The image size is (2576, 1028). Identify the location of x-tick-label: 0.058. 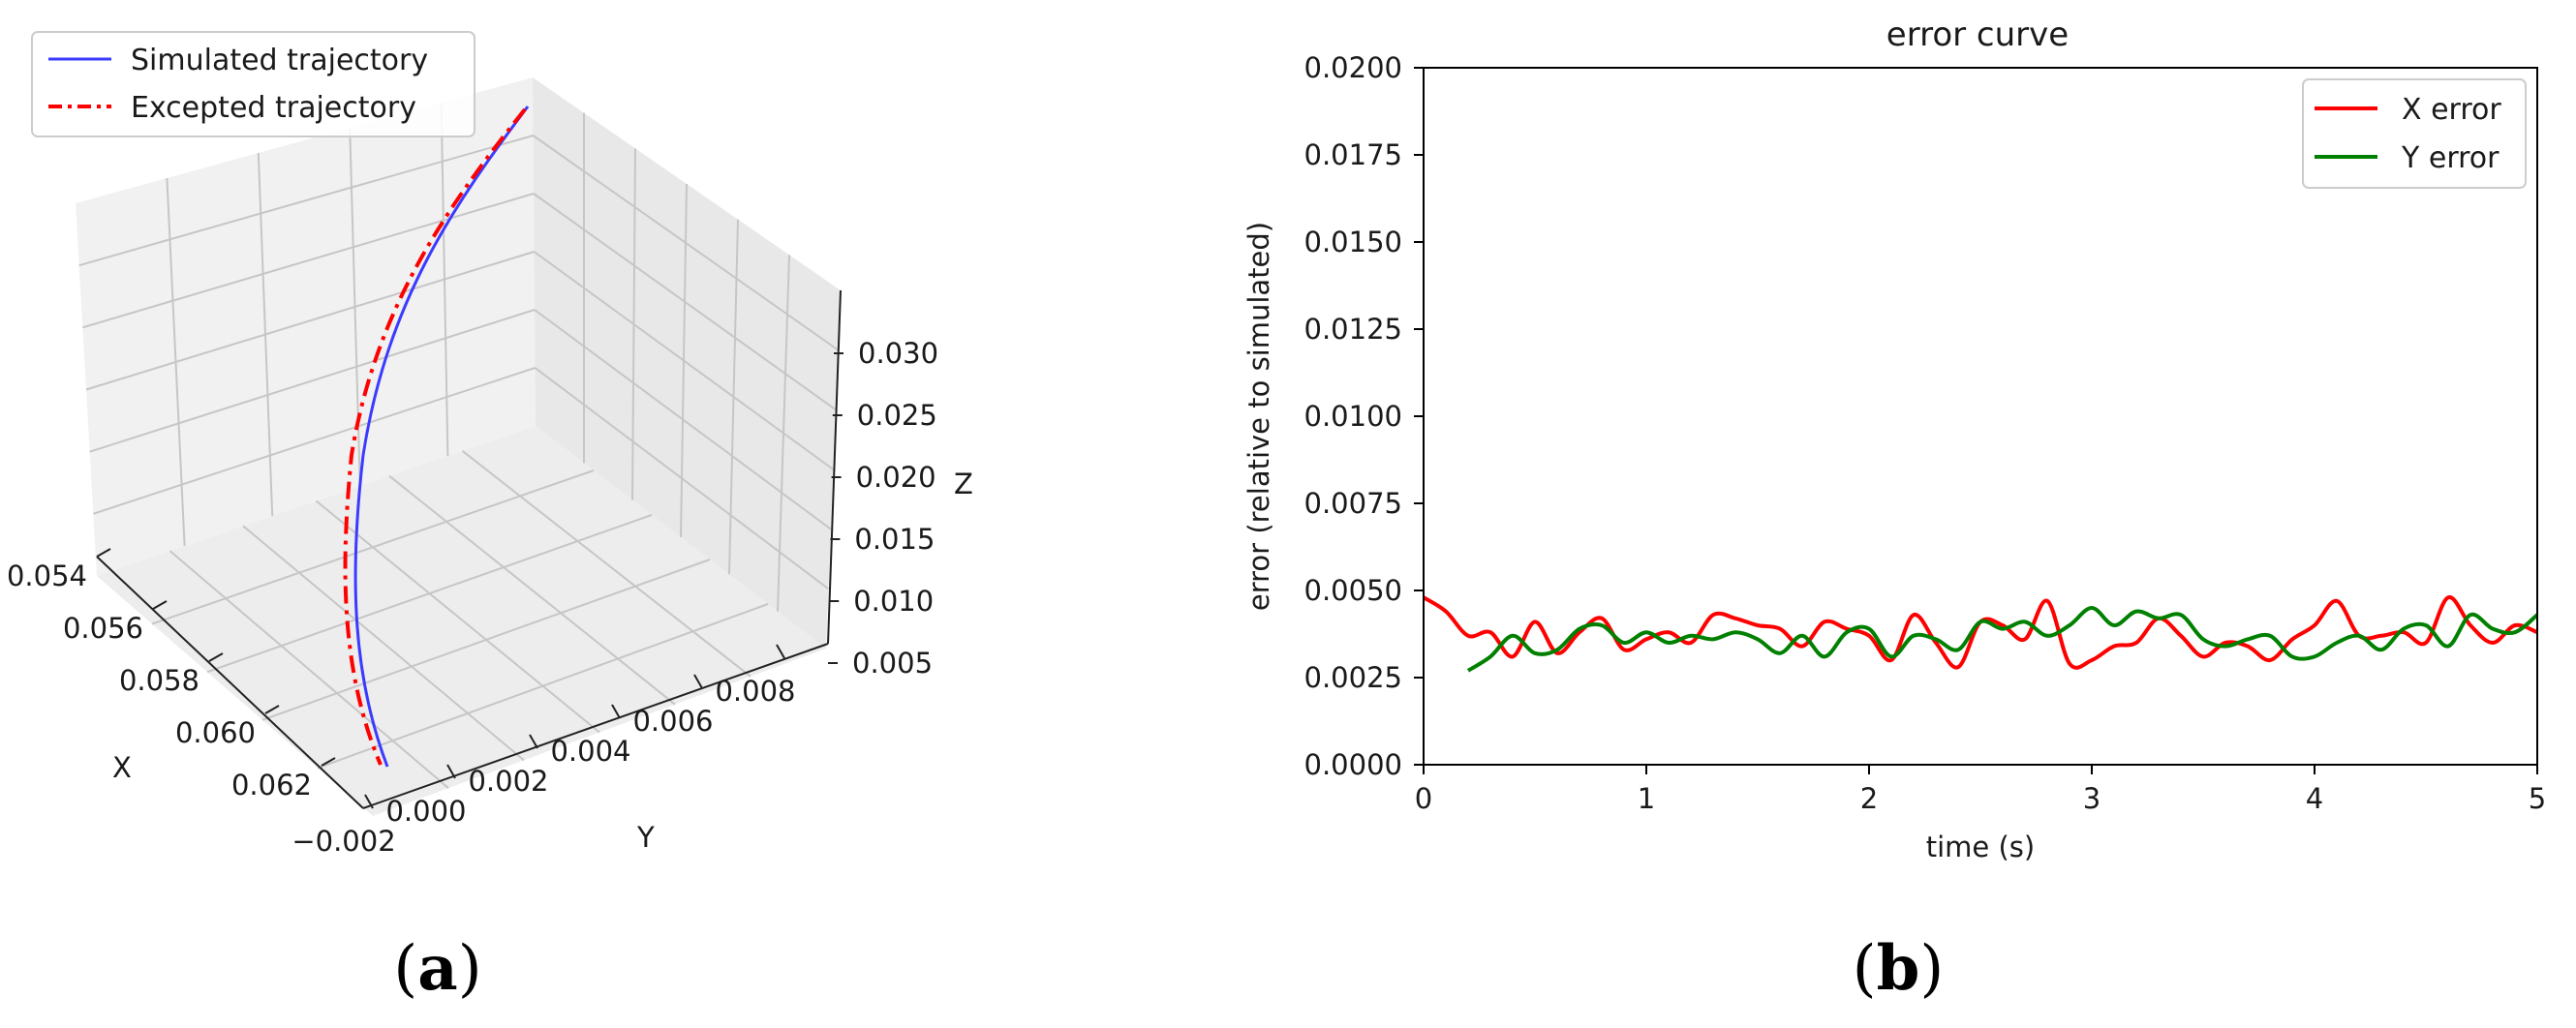
(159, 681).